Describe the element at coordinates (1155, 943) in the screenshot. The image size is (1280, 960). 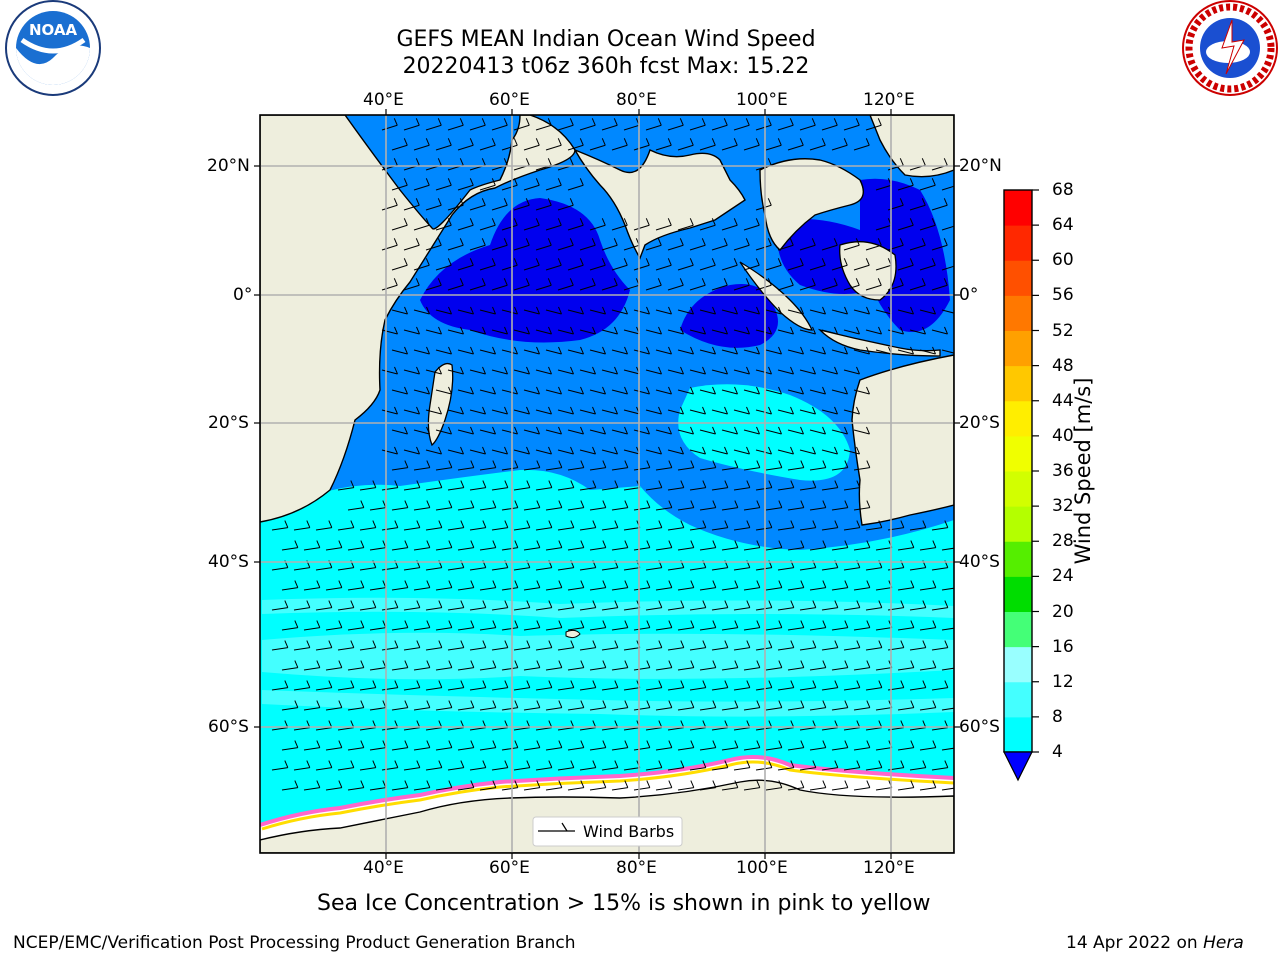
I see `footer-date: 14 Apr 2022 on Hera` at that location.